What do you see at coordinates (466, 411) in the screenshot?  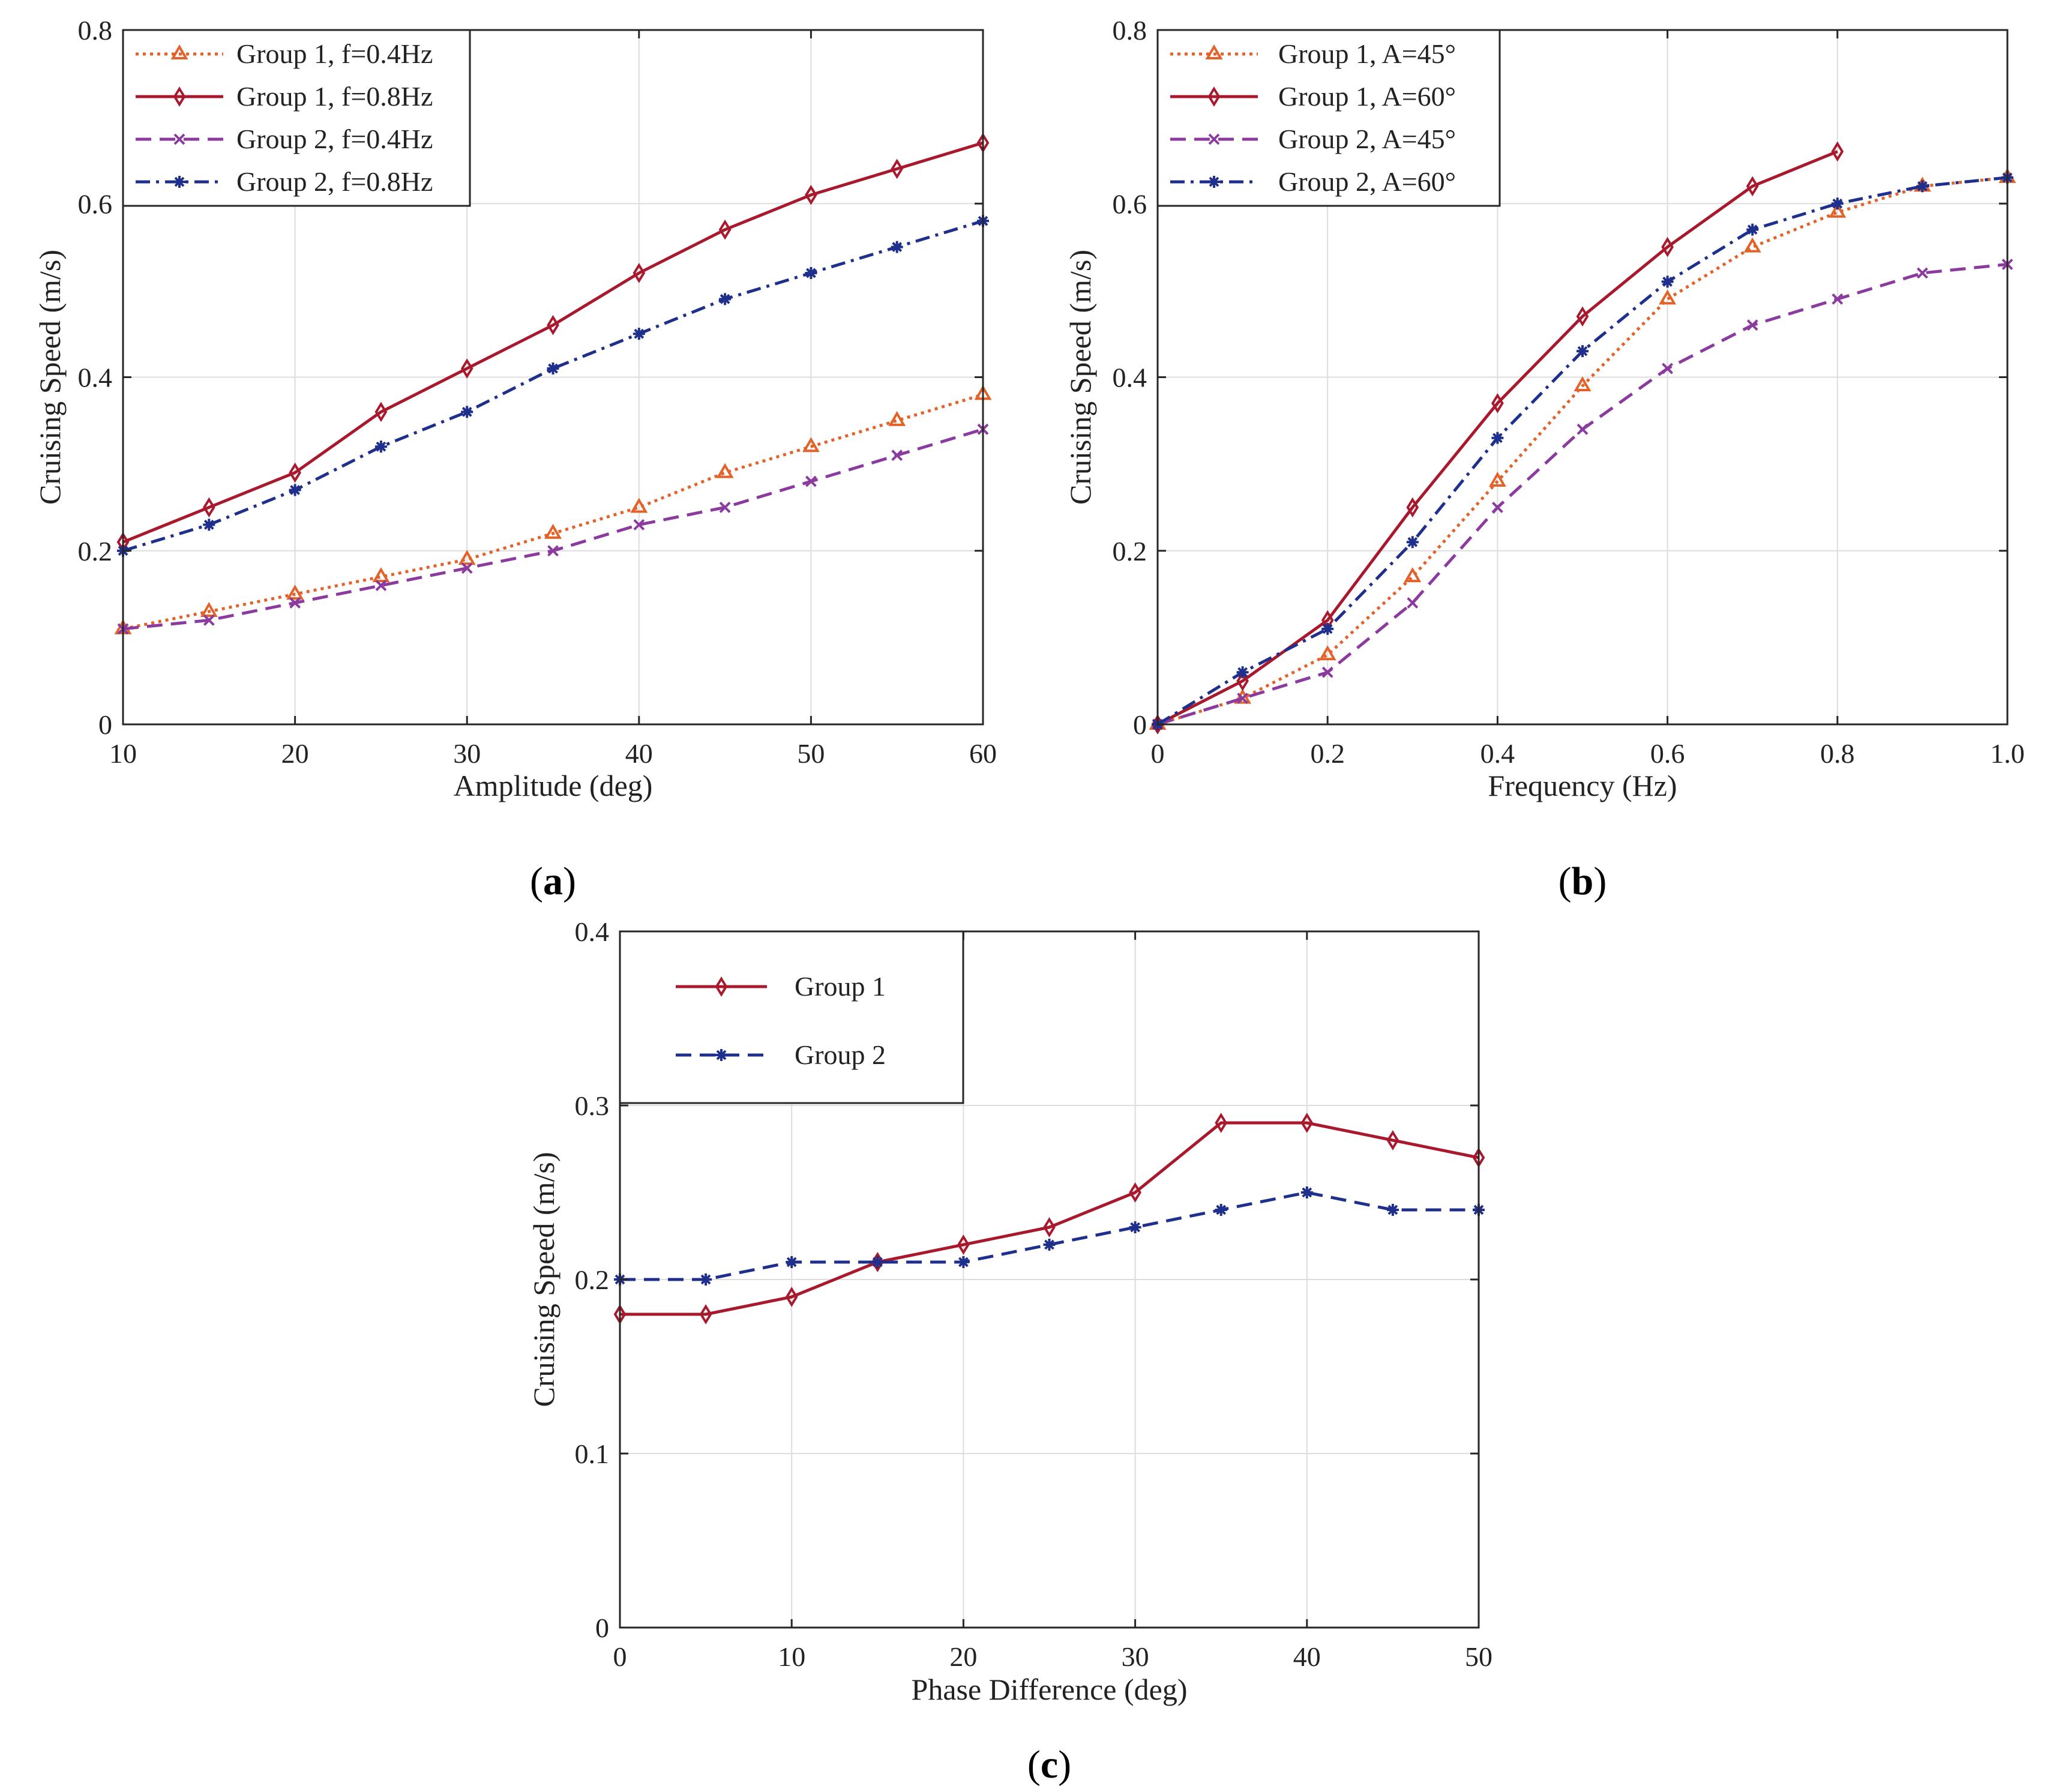 I see `chart-a-series-3-point-4-stroke-d2` at bounding box center [466, 411].